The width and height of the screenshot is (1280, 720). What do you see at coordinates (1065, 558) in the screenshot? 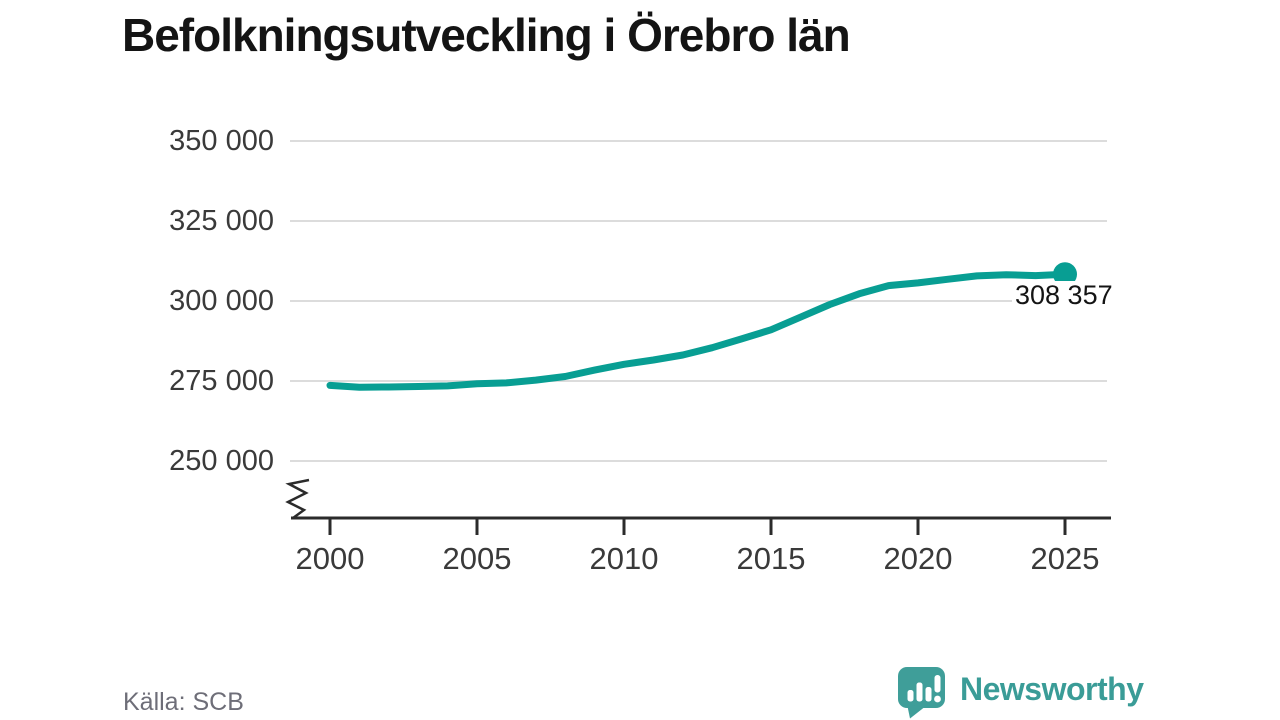
I see `x-axis-tick-label: 2025` at bounding box center [1065, 558].